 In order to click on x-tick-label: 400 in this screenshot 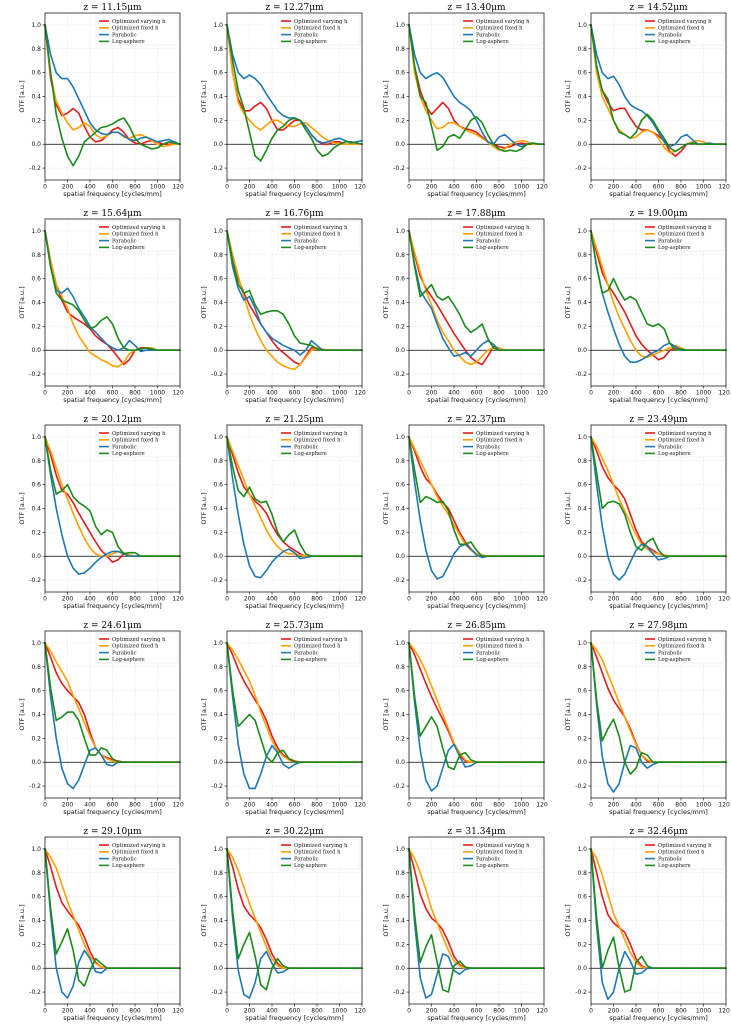, I will do `click(454, 805)`.